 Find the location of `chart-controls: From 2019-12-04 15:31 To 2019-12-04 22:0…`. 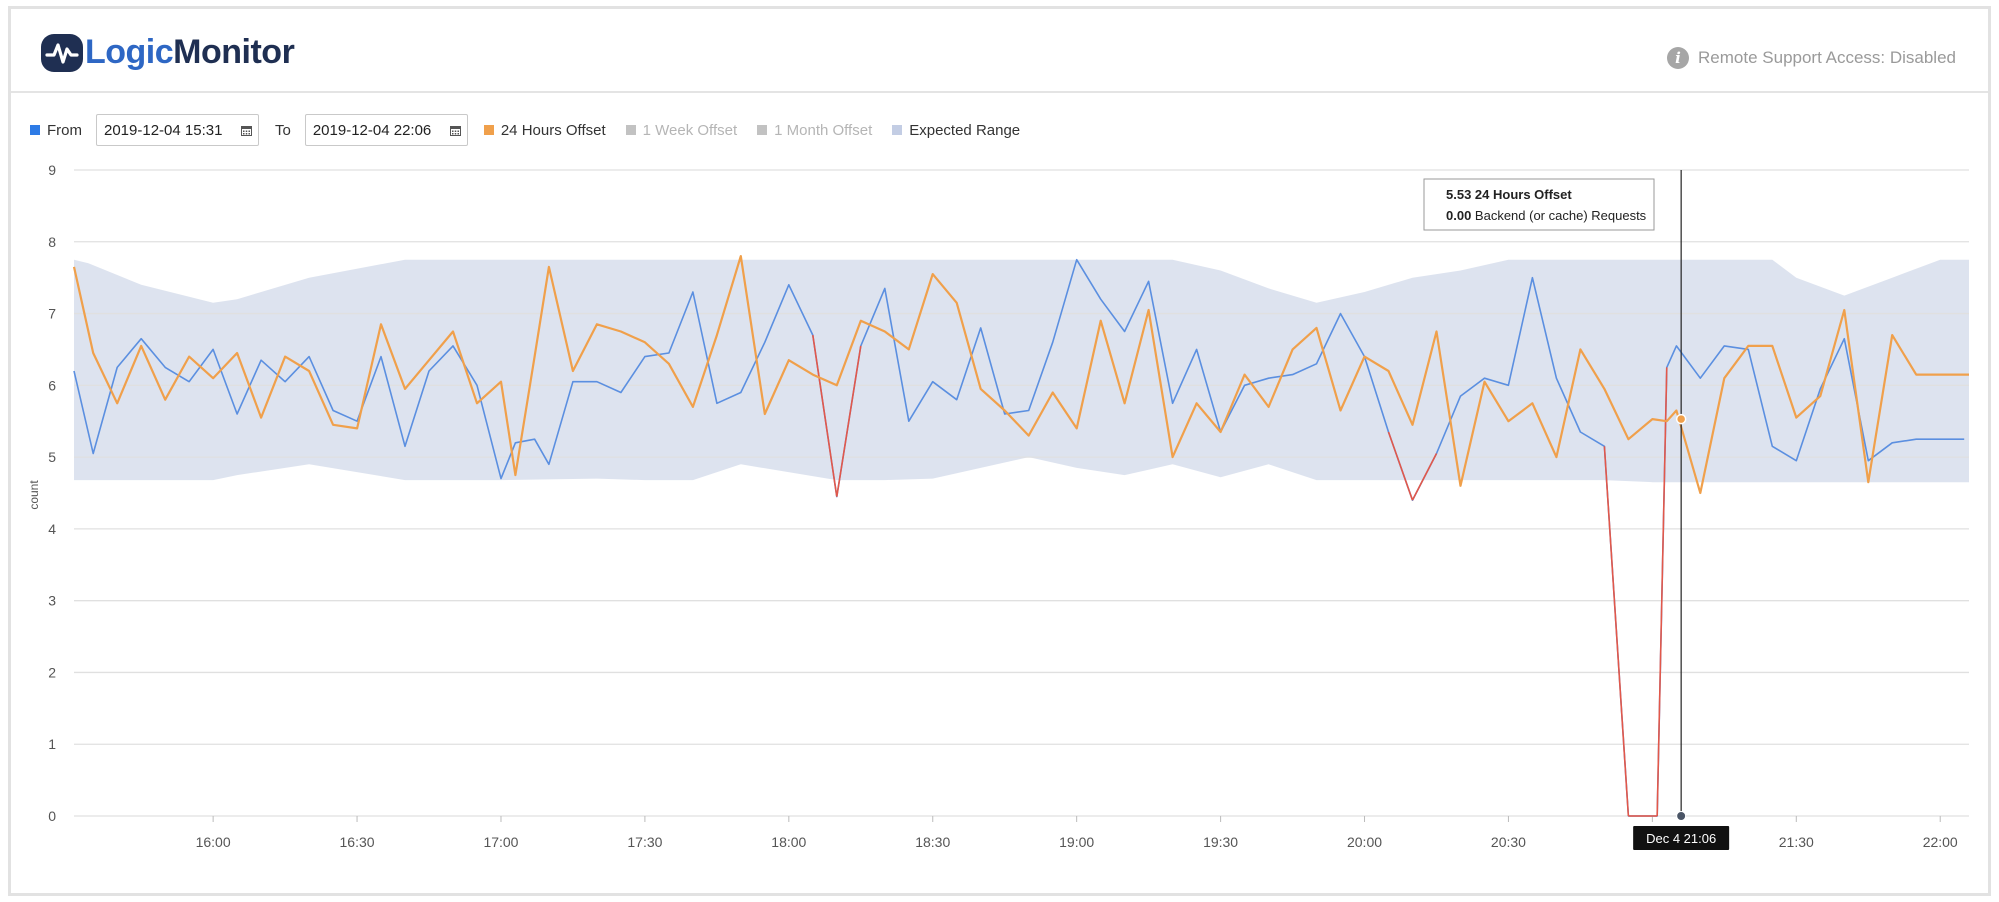

chart-controls: From 2019-12-04 15:31 To 2019-12-04 22:0… is located at coordinates (535, 130).